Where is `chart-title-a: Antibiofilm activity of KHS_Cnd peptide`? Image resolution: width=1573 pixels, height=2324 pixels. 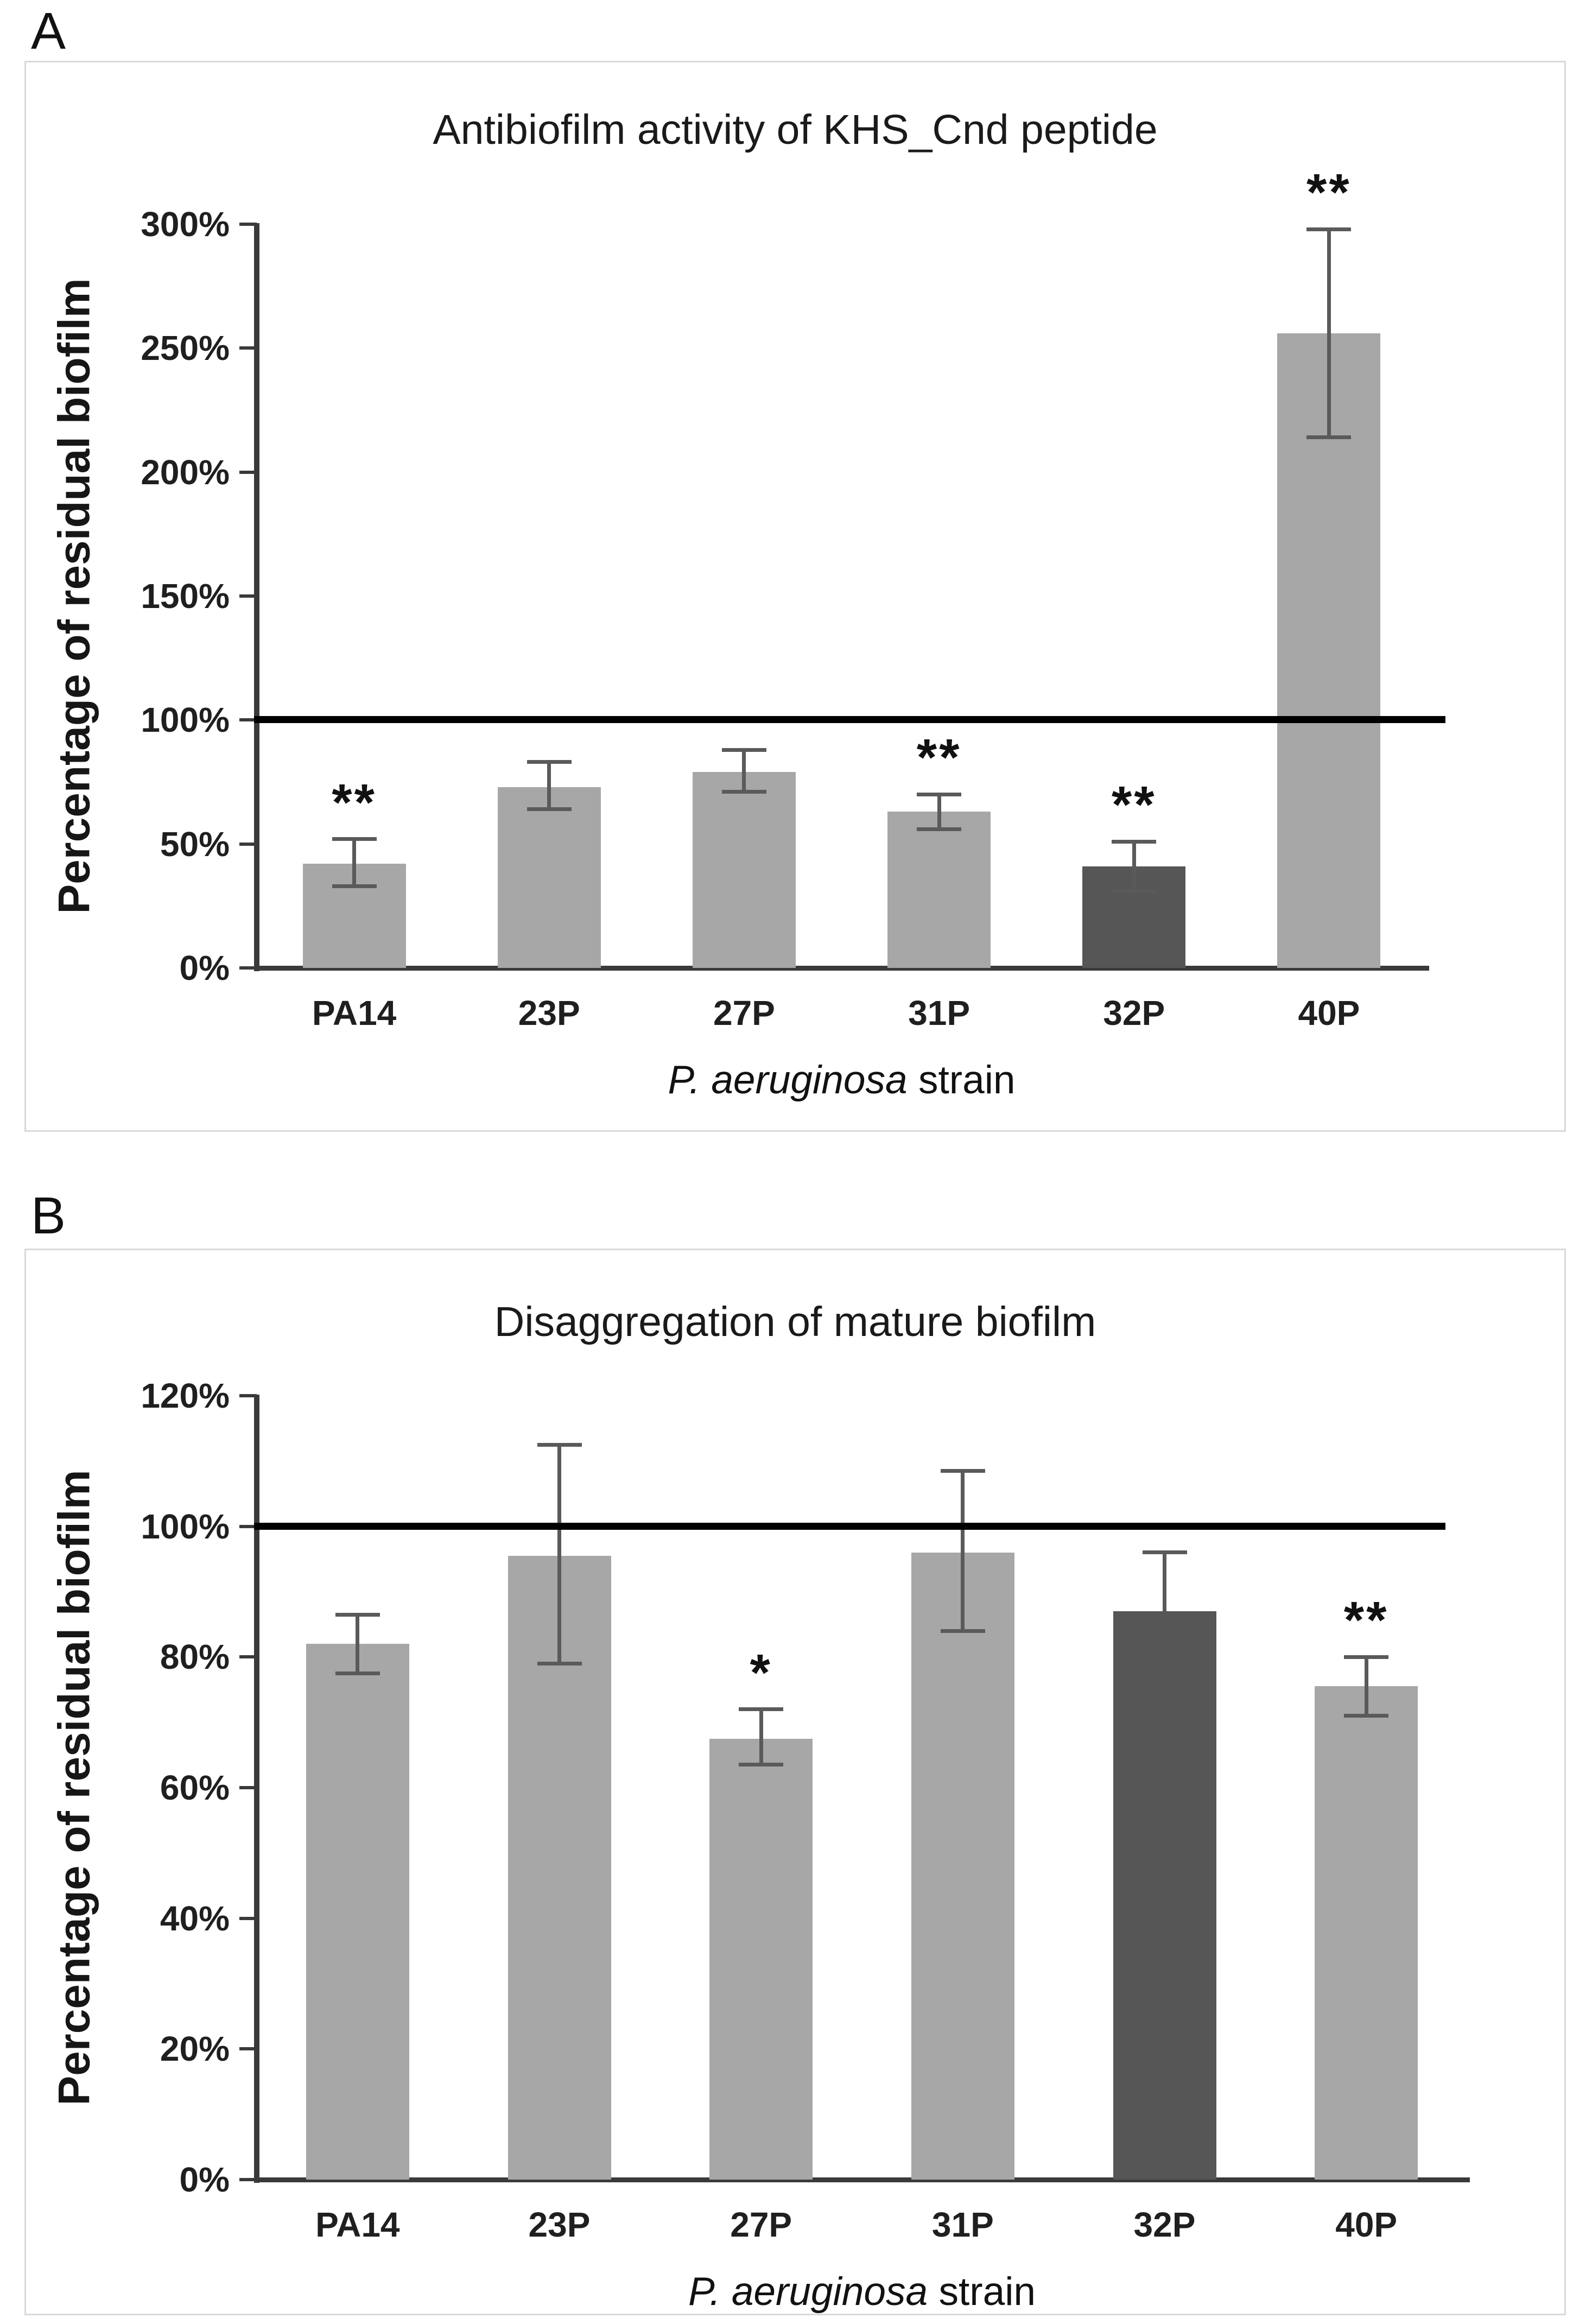
chart-title-a: Antibiofilm activity of KHS_Cnd peptide is located at coordinates (796, 130).